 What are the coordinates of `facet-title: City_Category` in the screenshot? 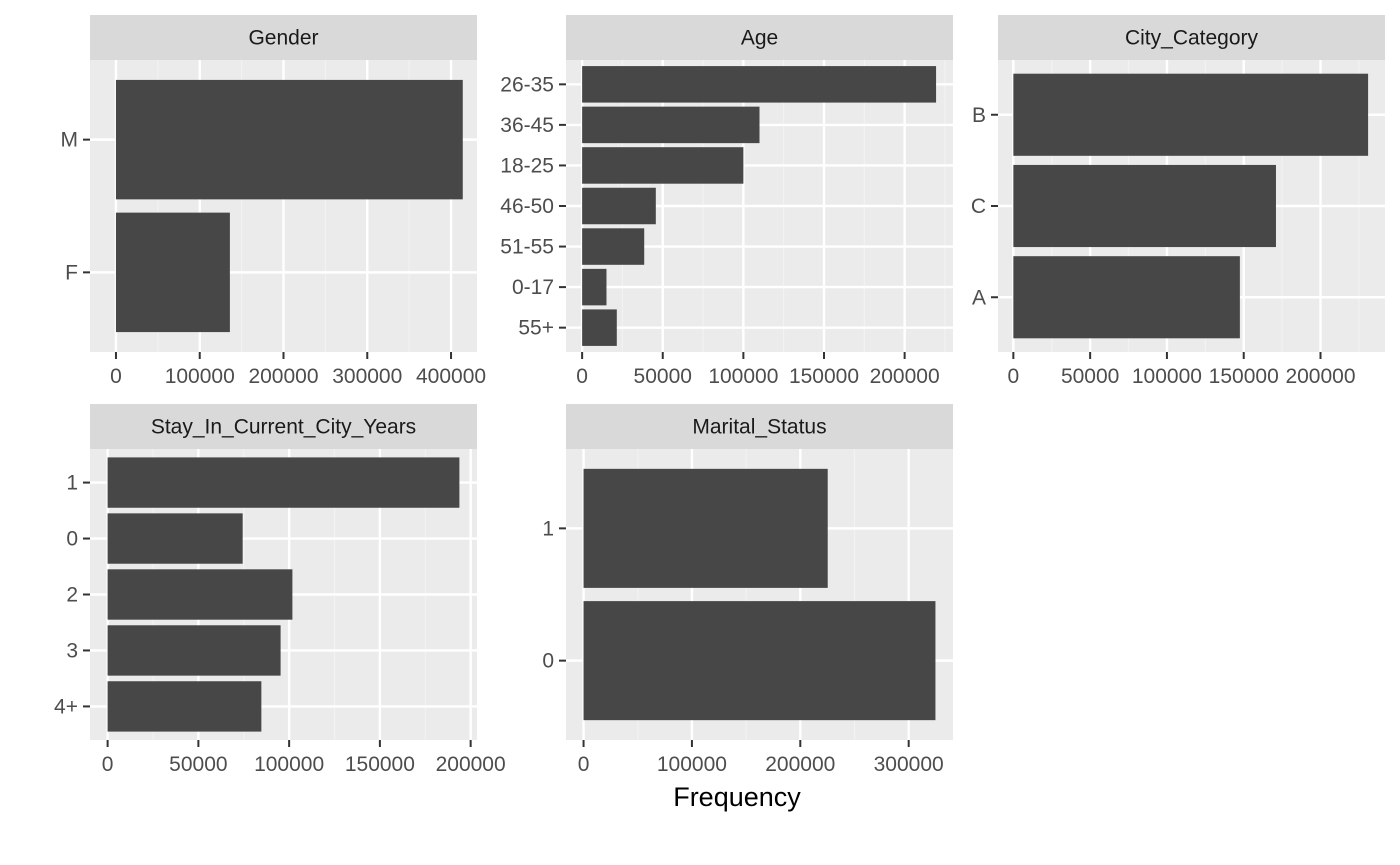 It's located at (1192, 38).